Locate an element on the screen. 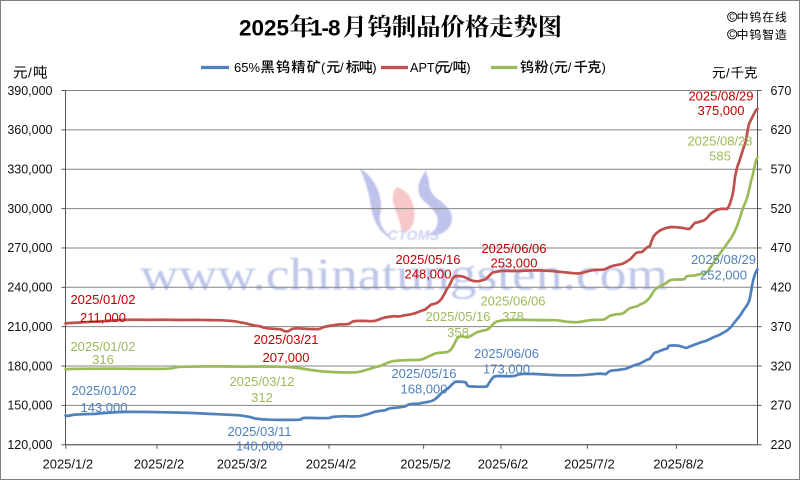 The height and width of the screenshot is (480, 800). svg-text: 211,000 is located at coordinates (103, 317).